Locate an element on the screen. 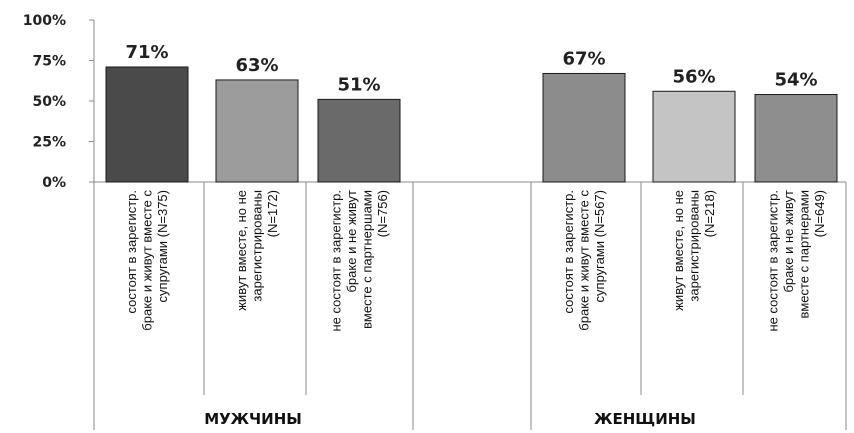 The image size is (854, 433). category-label-line: супругами (N=567) is located at coordinates (599, 246).